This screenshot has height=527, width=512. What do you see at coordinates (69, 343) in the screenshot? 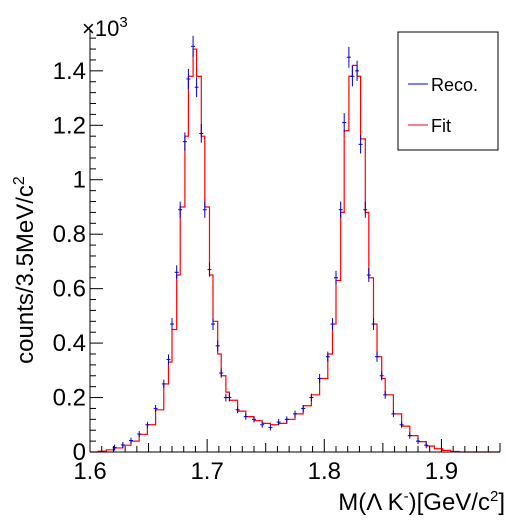
I see `y-tick-label: 0.4` at bounding box center [69, 343].